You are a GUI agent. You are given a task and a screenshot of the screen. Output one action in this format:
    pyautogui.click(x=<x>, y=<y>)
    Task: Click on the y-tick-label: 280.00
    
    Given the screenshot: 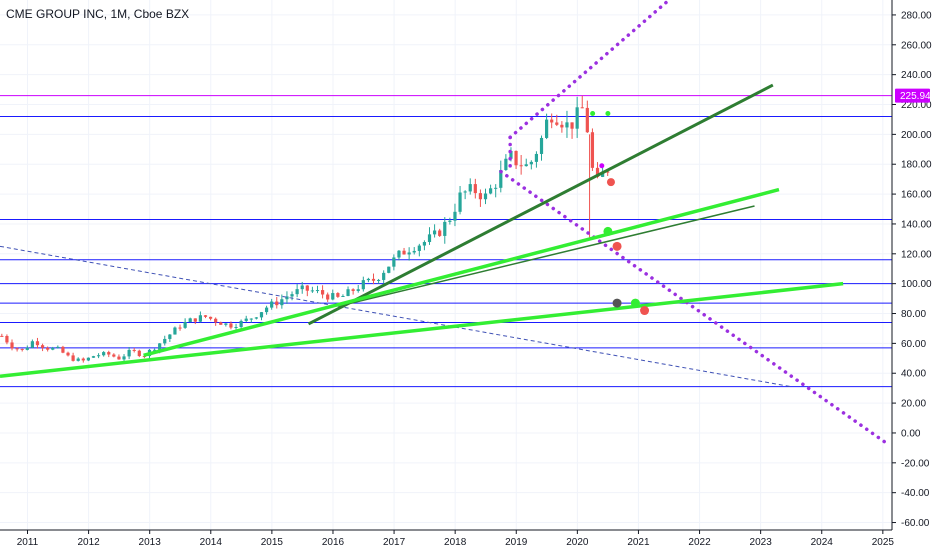 What is the action you would take?
    pyautogui.click(x=916, y=15)
    